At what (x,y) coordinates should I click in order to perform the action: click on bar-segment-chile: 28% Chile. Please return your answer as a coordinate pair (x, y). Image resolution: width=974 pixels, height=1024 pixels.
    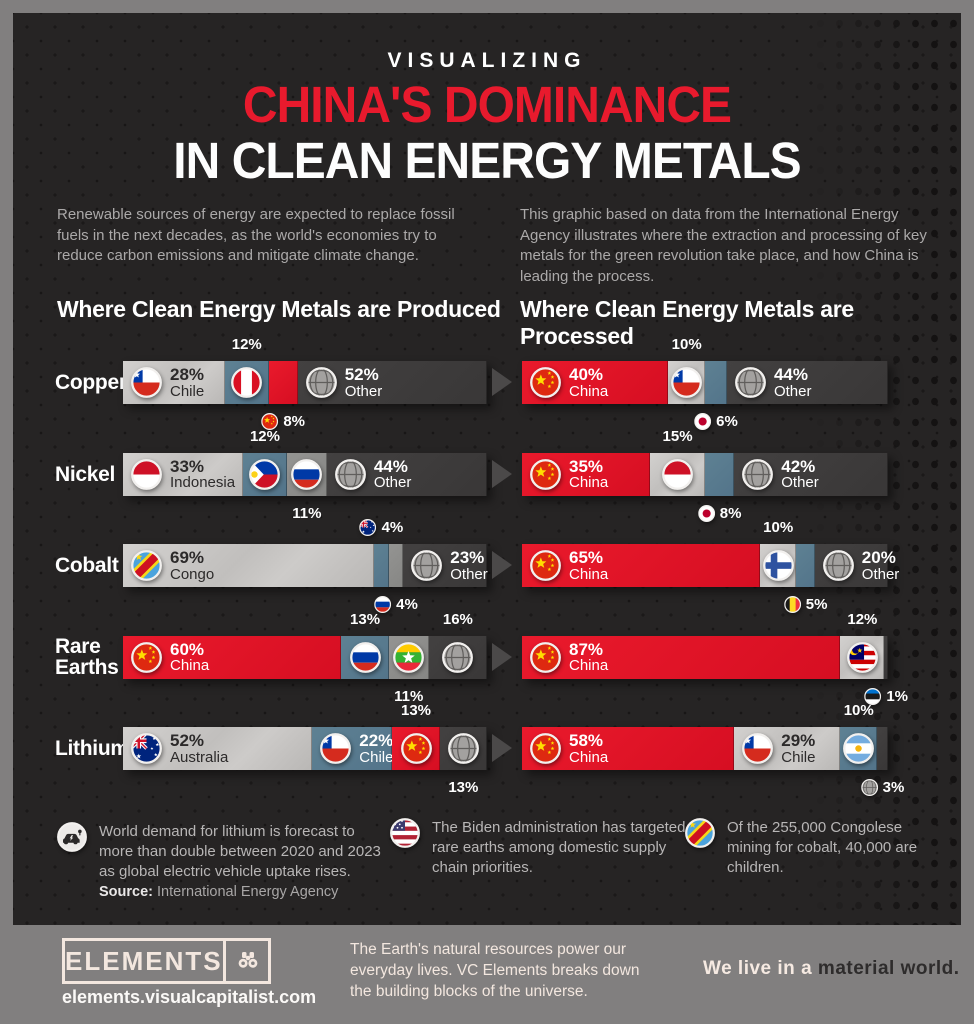
    Looking at the image, I should click on (174, 382).